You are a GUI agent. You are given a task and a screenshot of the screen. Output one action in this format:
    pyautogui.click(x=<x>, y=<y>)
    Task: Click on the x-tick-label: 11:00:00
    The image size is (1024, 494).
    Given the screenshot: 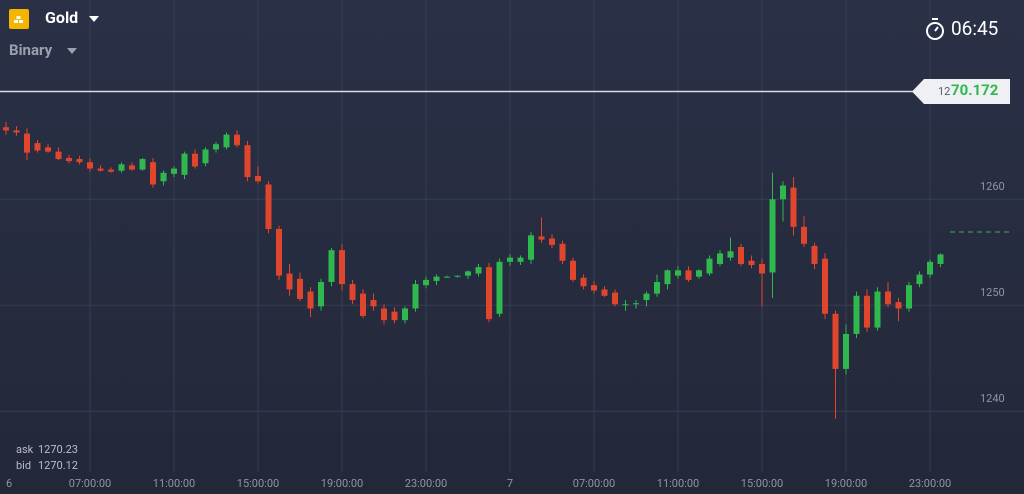 What is the action you would take?
    pyautogui.click(x=174, y=483)
    